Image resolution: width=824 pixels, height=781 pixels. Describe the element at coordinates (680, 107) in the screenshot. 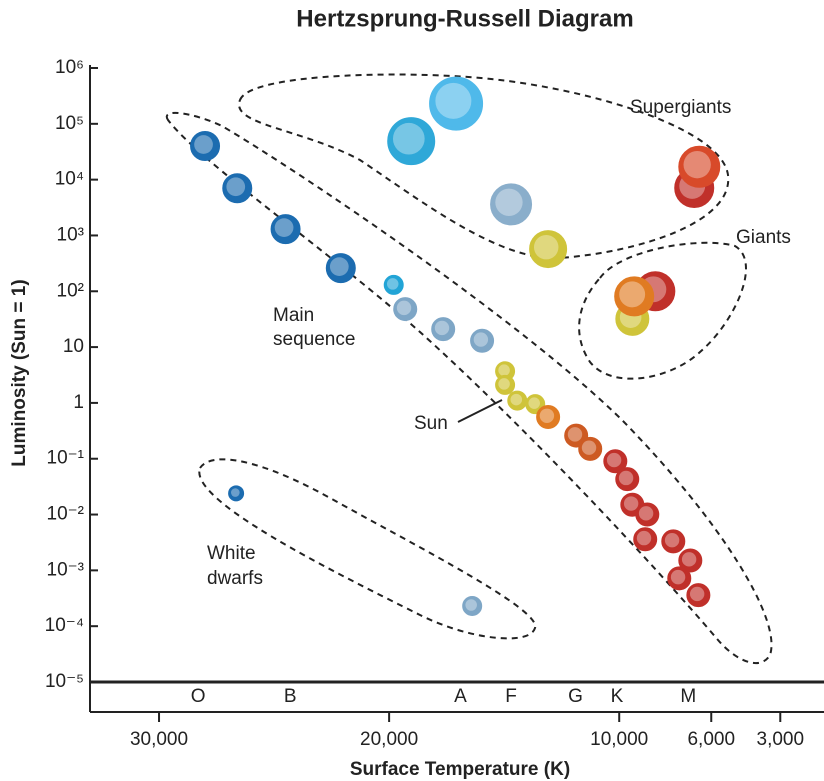

I see `annotation: Supergiants` at that location.